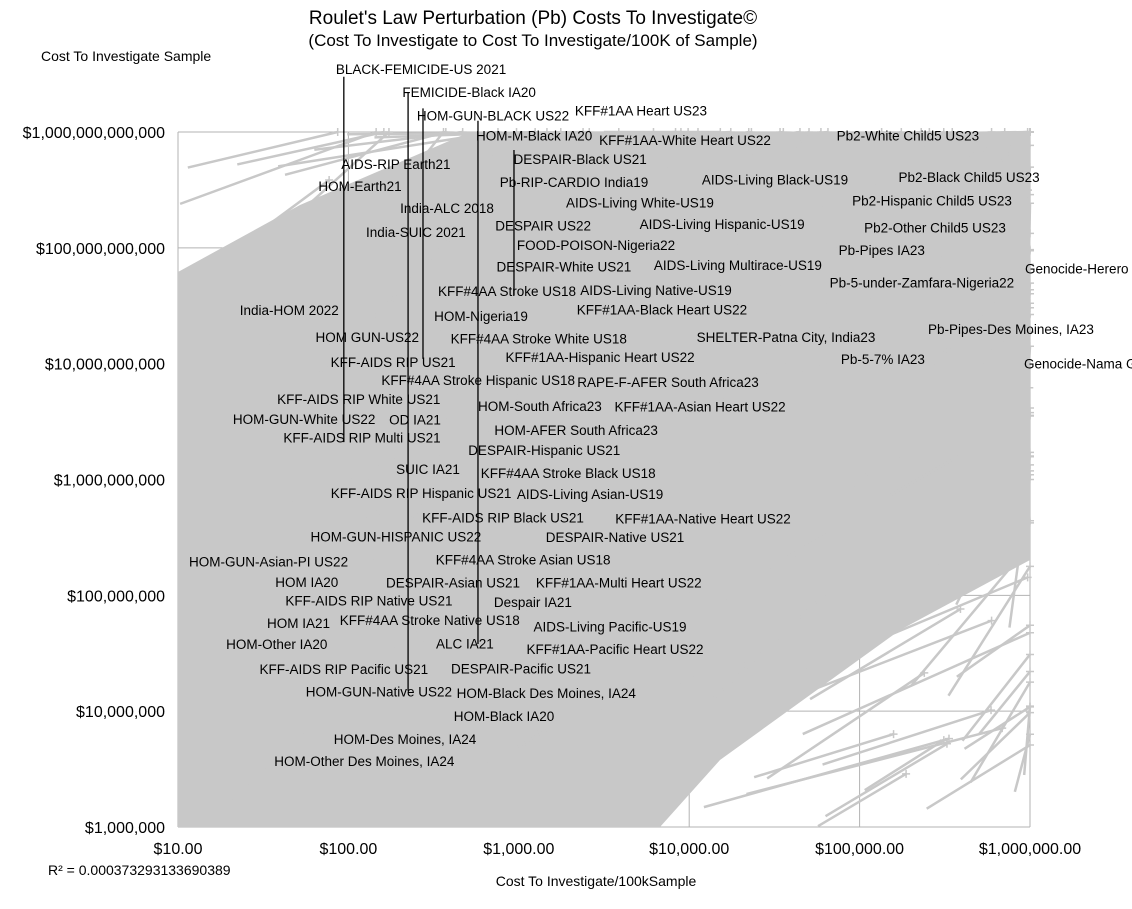  I want to click on data-point-label: DESPAIR-Hispanic US21, so click(544, 450).